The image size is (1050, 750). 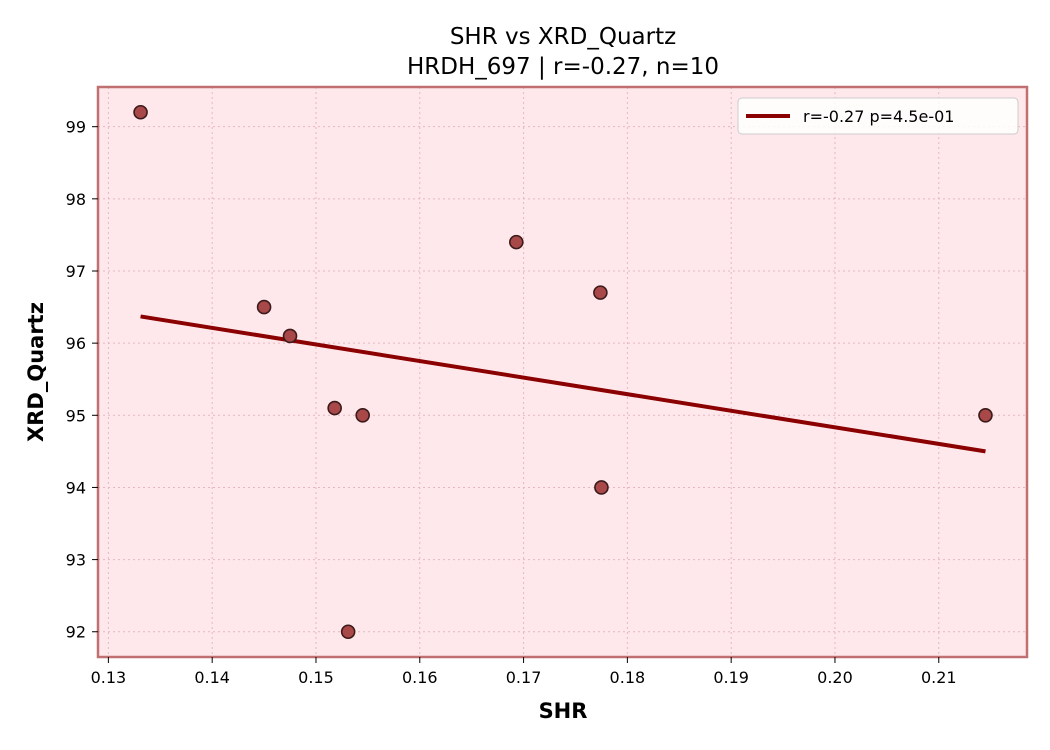 I want to click on x-tick-label: 0.19, so click(x=731, y=677).